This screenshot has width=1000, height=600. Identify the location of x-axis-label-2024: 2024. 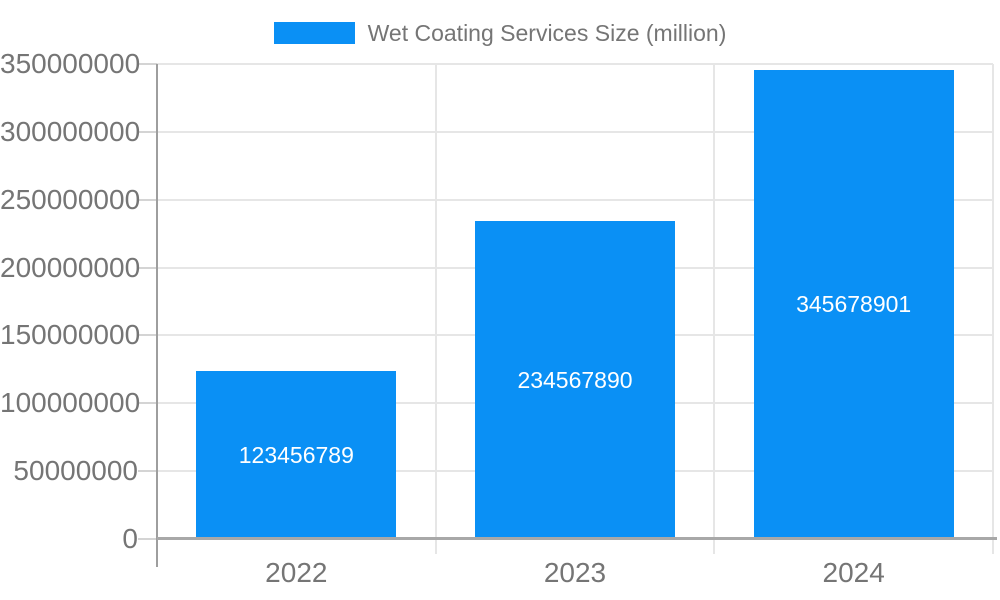
(853, 572).